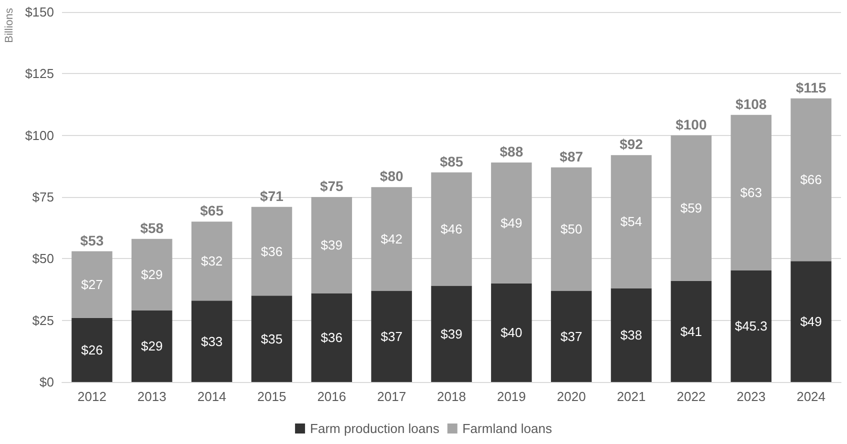  Describe the element at coordinates (212, 210) in the screenshot. I see `total-label: $65` at that location.